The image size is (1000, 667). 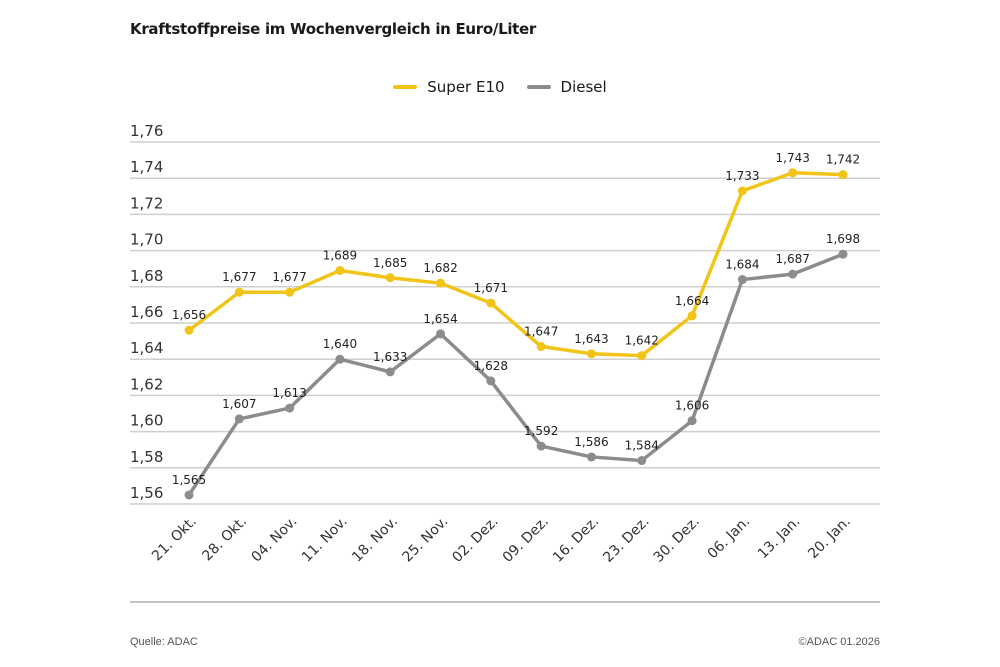 I want to click on y-tick-label: 1,58, so click(x=146, y=457).